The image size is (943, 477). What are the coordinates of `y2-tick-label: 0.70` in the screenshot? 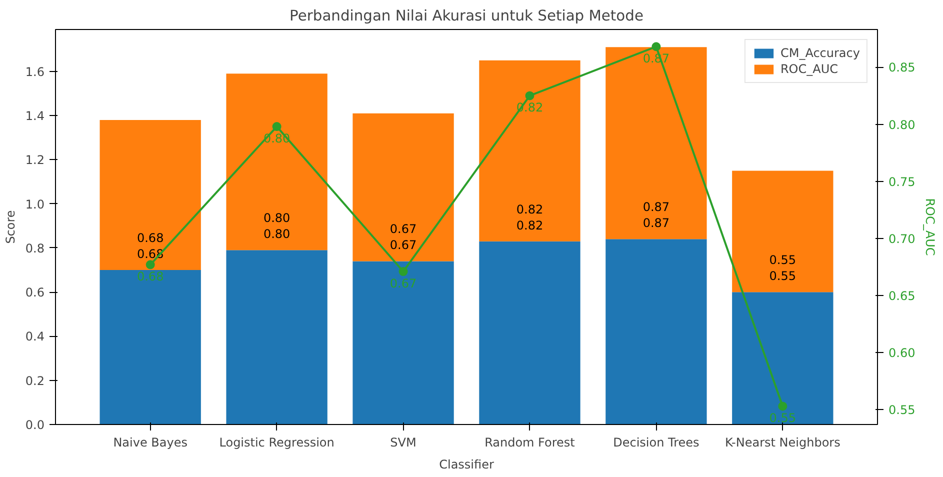 It's located at (902, 239).